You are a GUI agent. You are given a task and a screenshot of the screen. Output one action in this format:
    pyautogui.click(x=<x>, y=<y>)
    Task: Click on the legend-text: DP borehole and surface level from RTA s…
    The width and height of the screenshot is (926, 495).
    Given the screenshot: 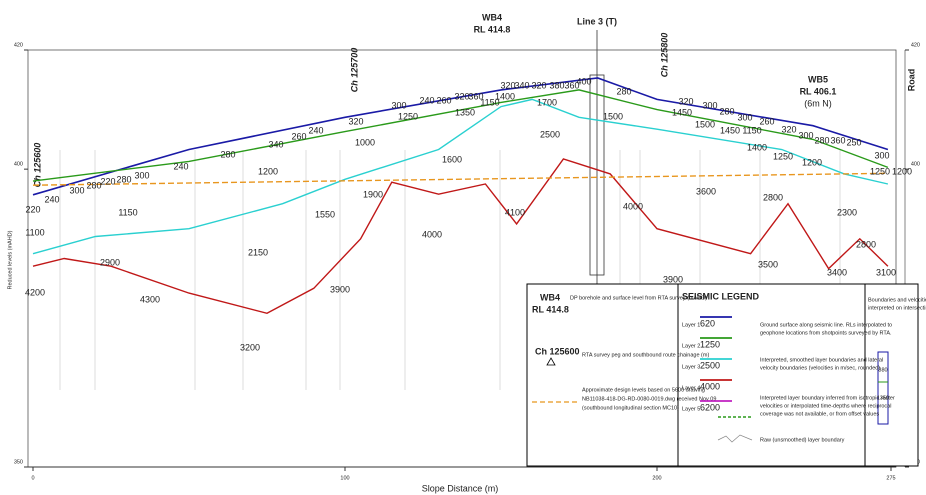 What is the action you would take?
    pyautogui.click(x=638, y=298)
    